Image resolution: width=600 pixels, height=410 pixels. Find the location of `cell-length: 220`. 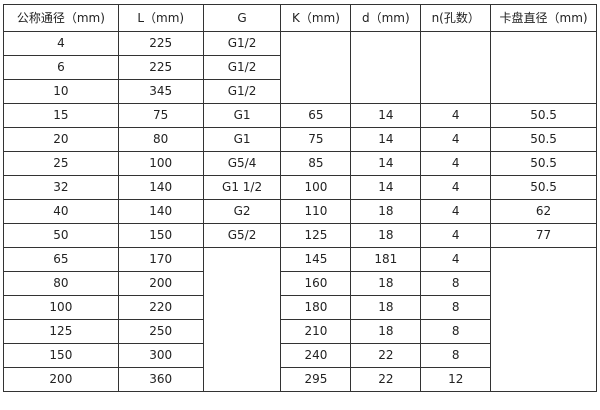

cell-length: 220 is located at coordinates (160, 307).